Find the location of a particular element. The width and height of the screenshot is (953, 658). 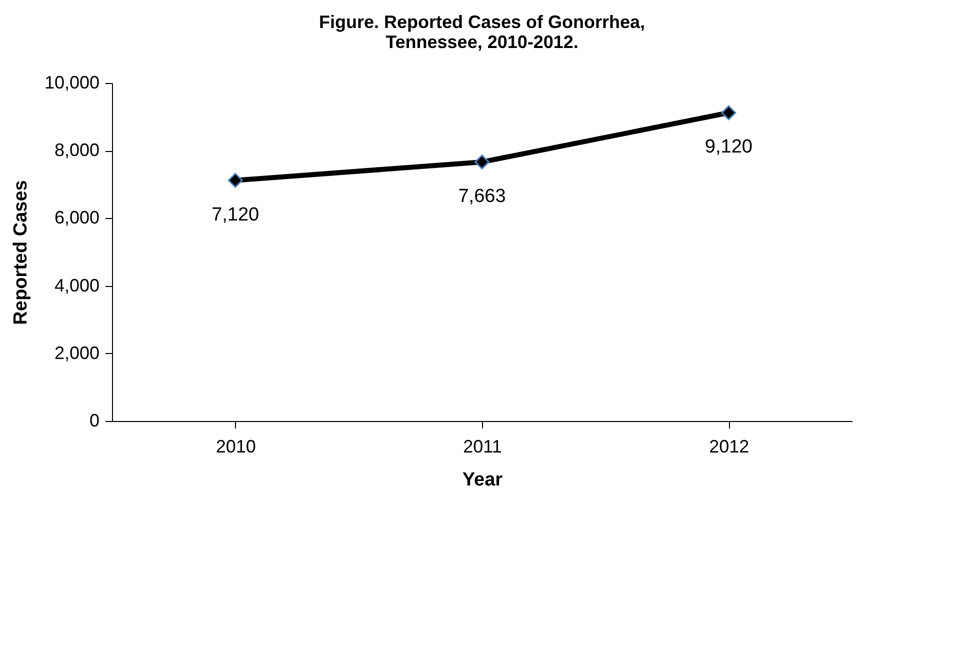

y-tick-label: 4,000 is located at coordinates (77, 285).